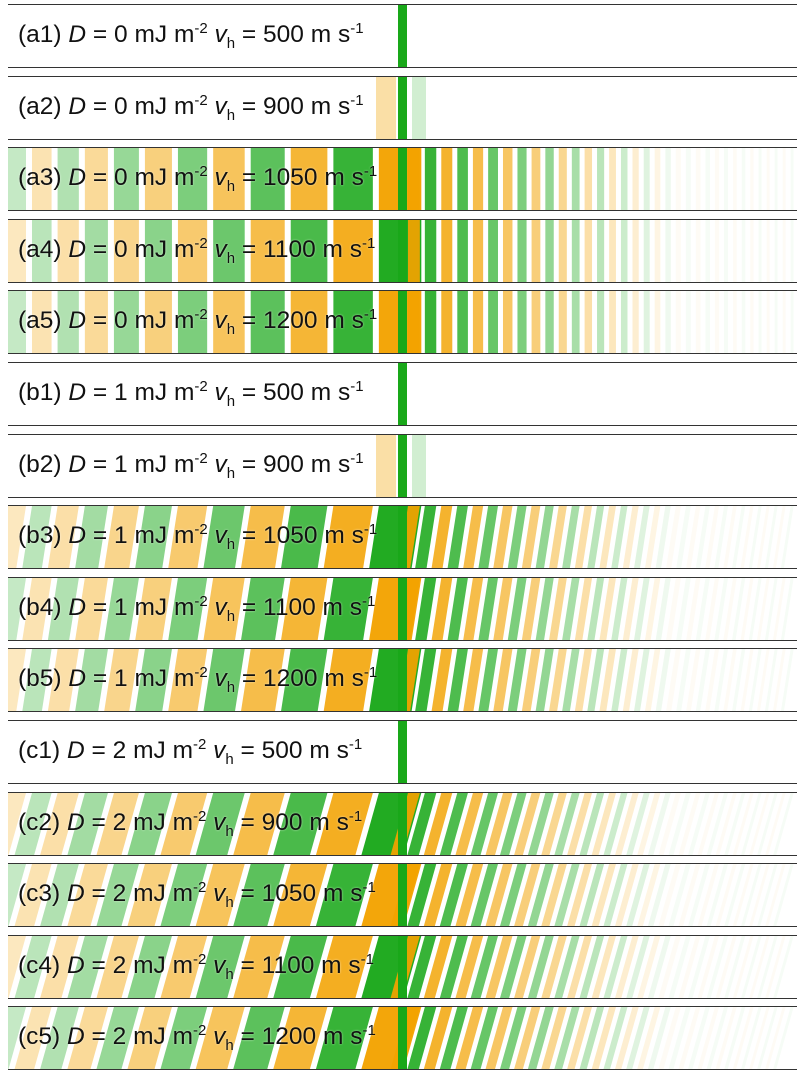 This screenshot has height=1078, width=797. What do you see at coordinates (343, 894) in the screenshot?
I see `v-unit: m s` at bounding box center [343, 894].